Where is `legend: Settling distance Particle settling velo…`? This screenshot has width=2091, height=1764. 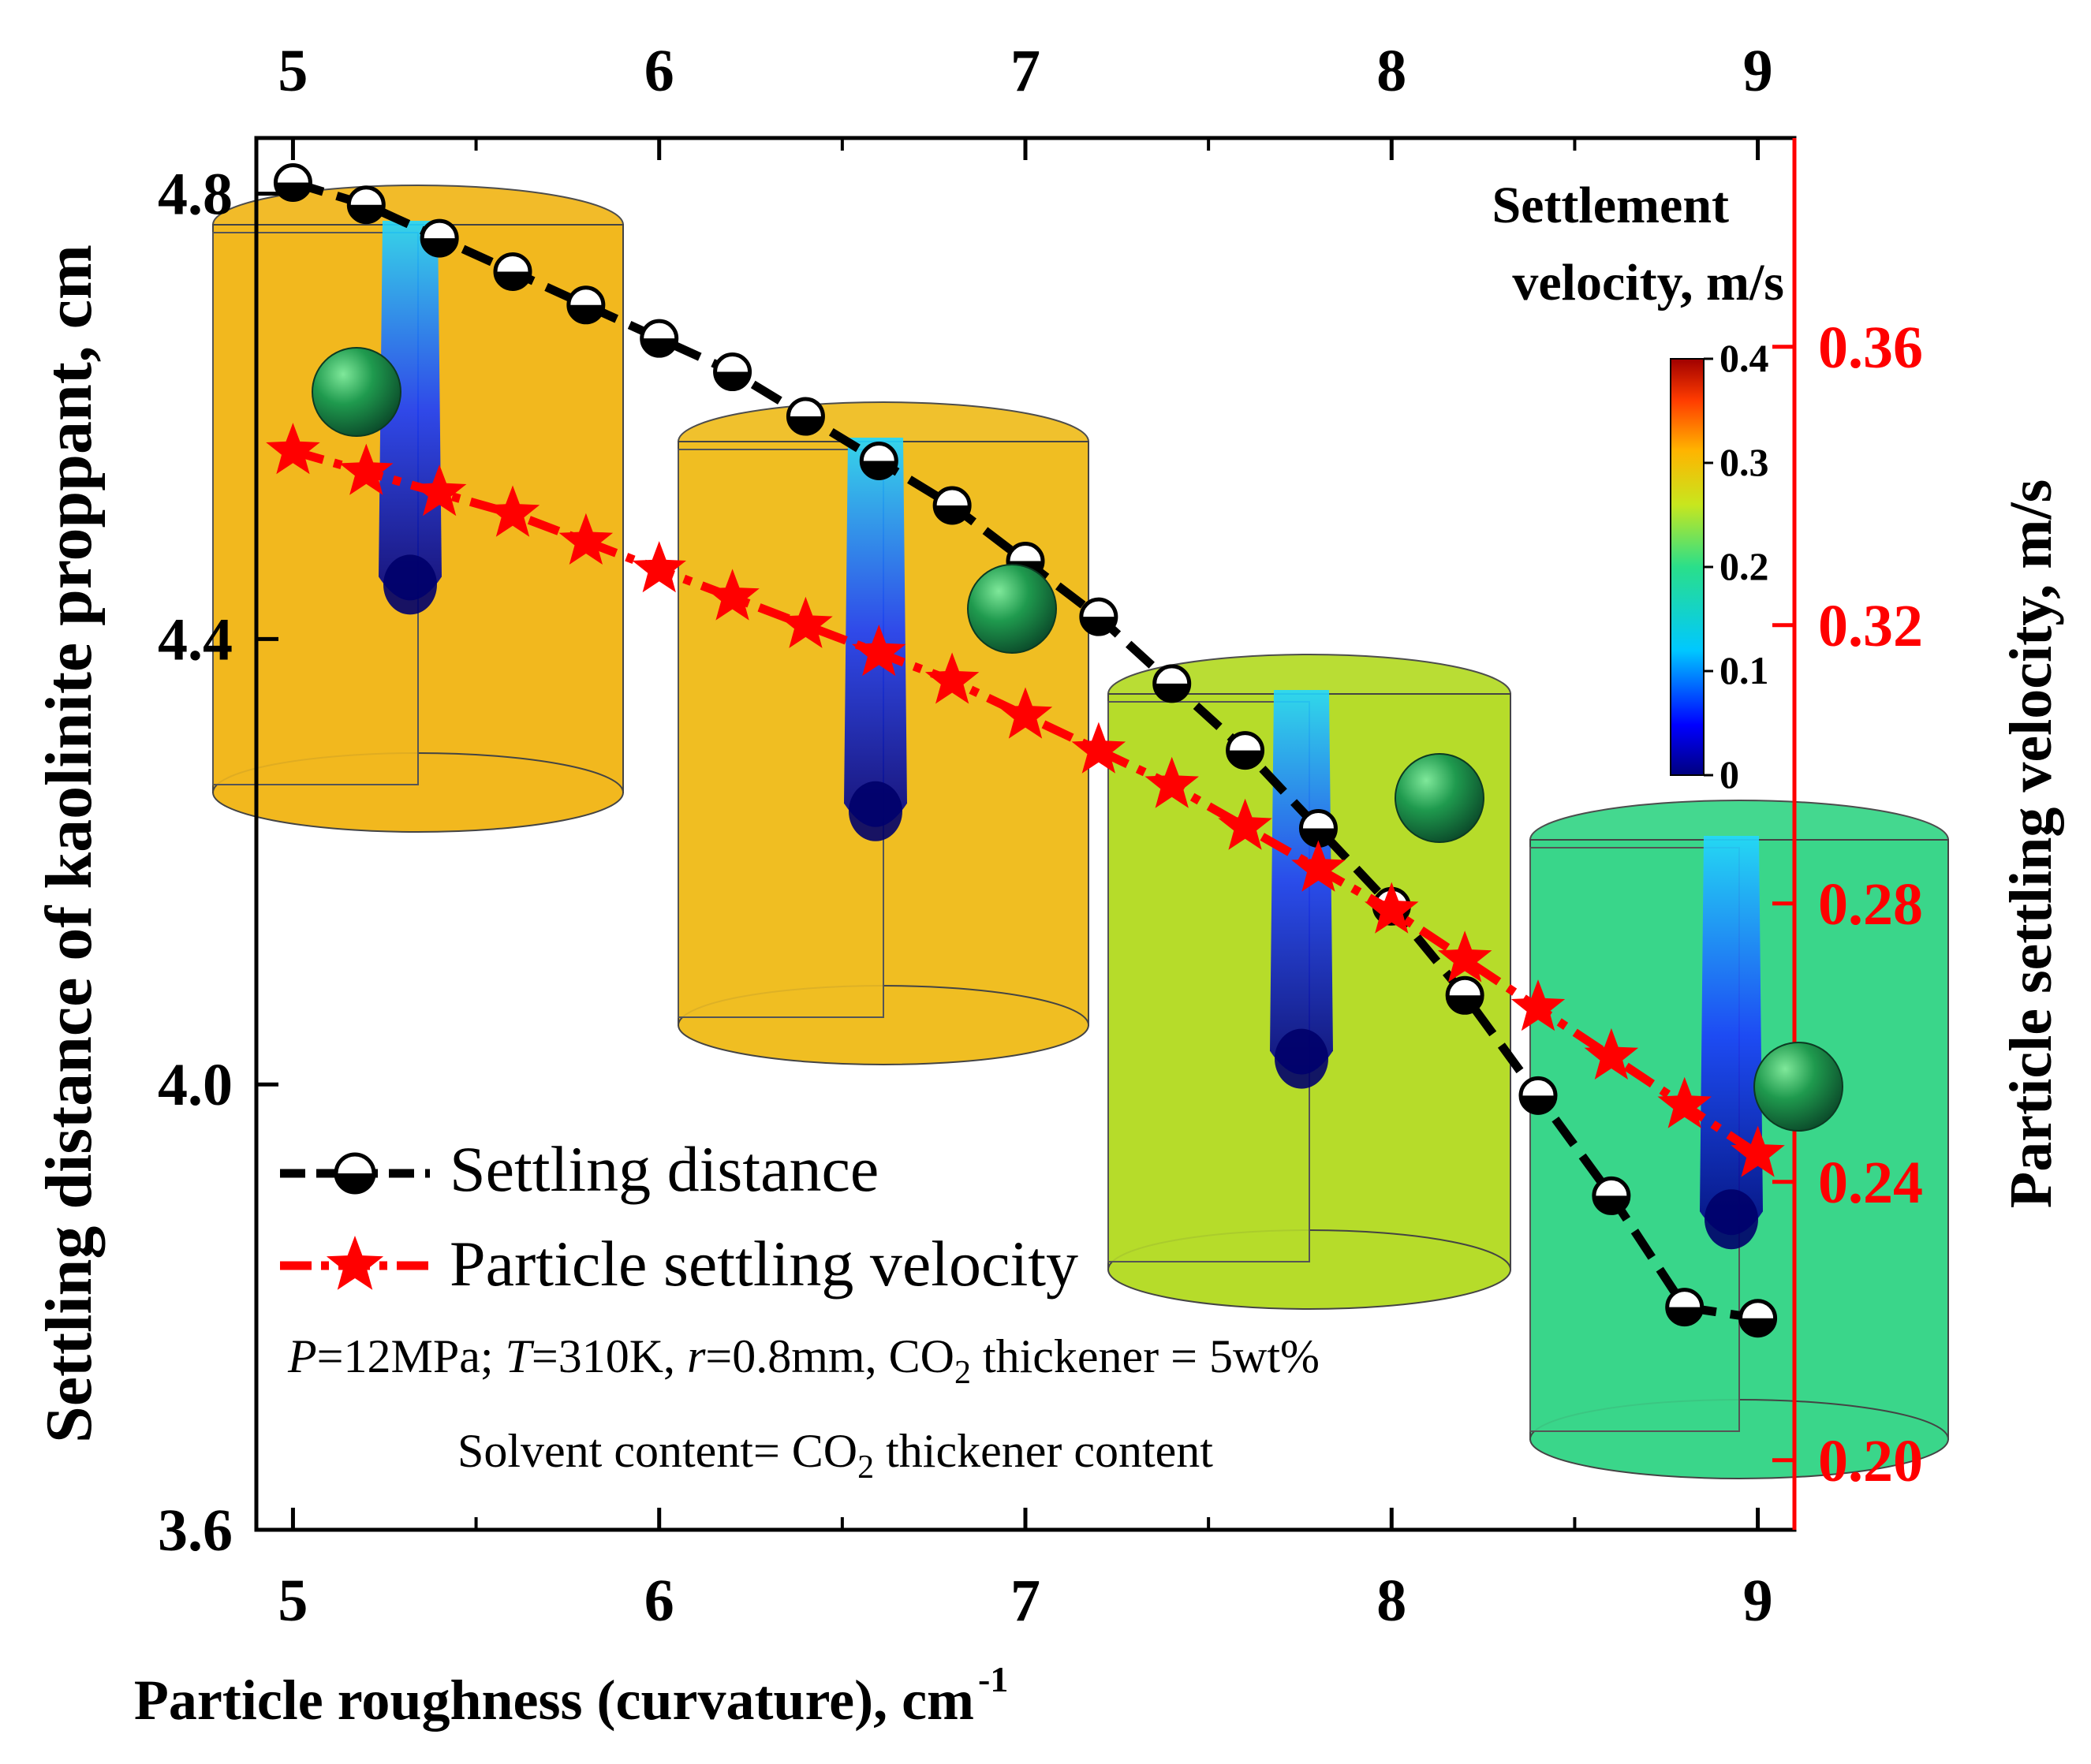
legend: Settling distance Particle settling velo… is located at coordinates (679, 1217).